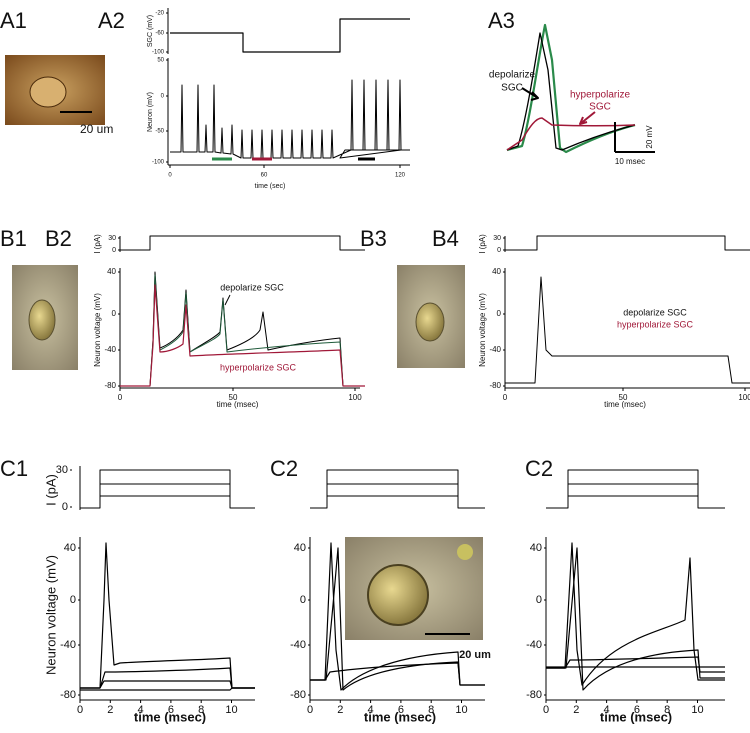  What do you see at coordinates (270, 186) in the screenshot?
I see `axis-title: time (sec)` at bounding box center [270, 186].